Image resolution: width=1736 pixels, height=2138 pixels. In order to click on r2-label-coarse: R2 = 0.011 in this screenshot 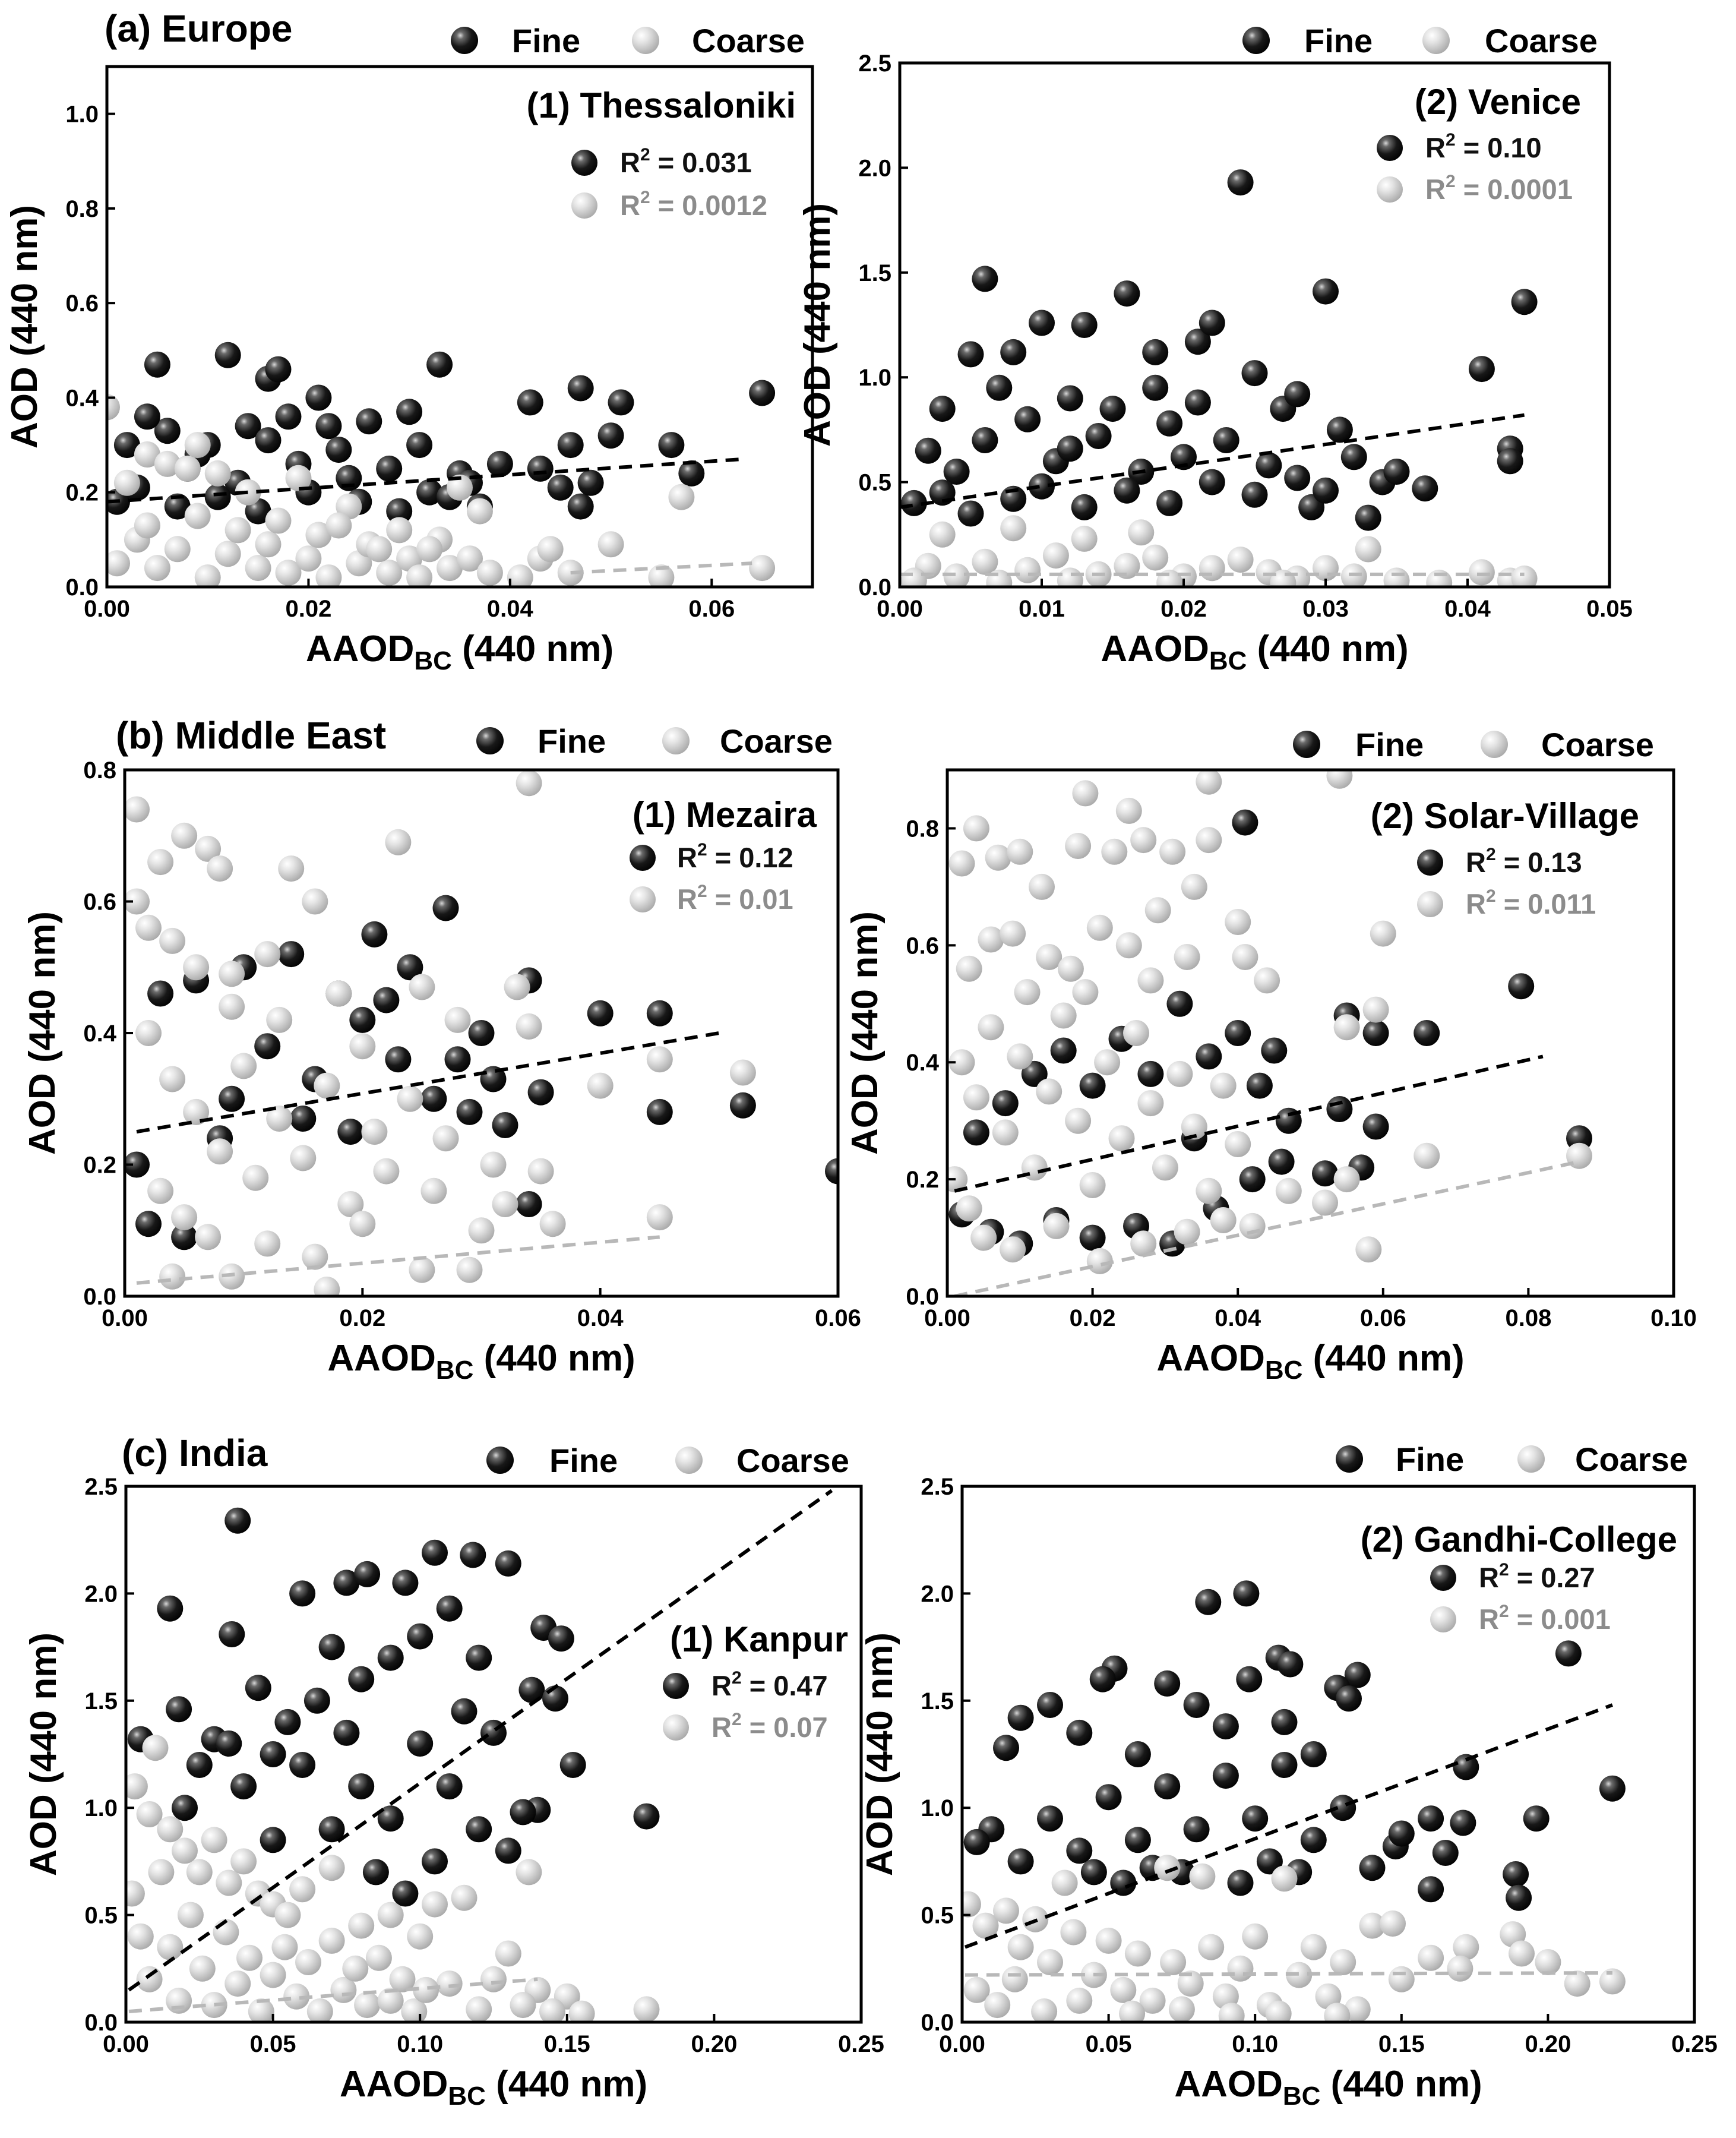, I will do `click(1531, 903)`.